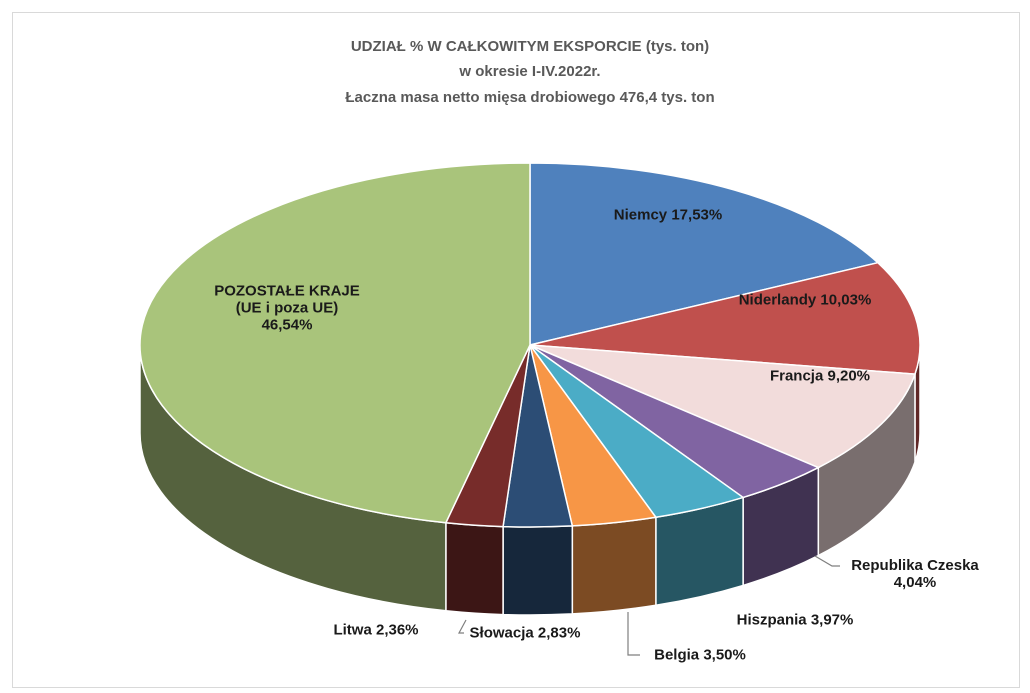 The height and width of the screenshot is (693, 1030). What do you see at coordinates (640, 215) in the screenshot?
I see `category-label: Niemcy` at bounding box center [640, 215].